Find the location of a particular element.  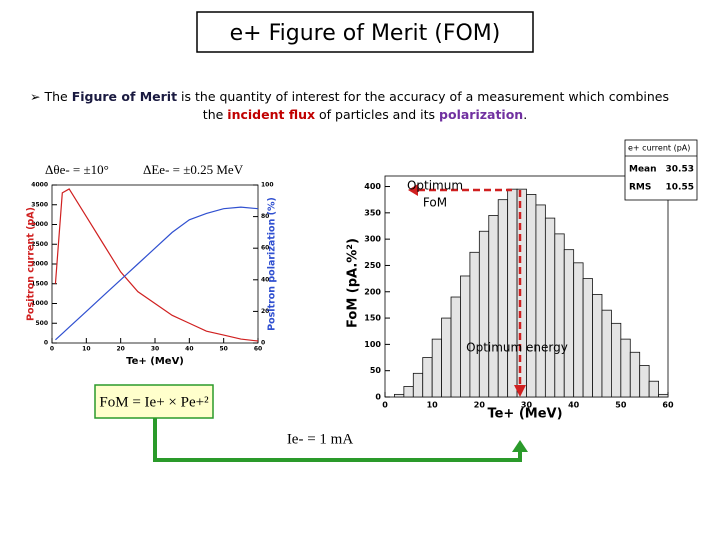

x-axis-label: Te+ (MeV) is located at coordinates (155, 361).